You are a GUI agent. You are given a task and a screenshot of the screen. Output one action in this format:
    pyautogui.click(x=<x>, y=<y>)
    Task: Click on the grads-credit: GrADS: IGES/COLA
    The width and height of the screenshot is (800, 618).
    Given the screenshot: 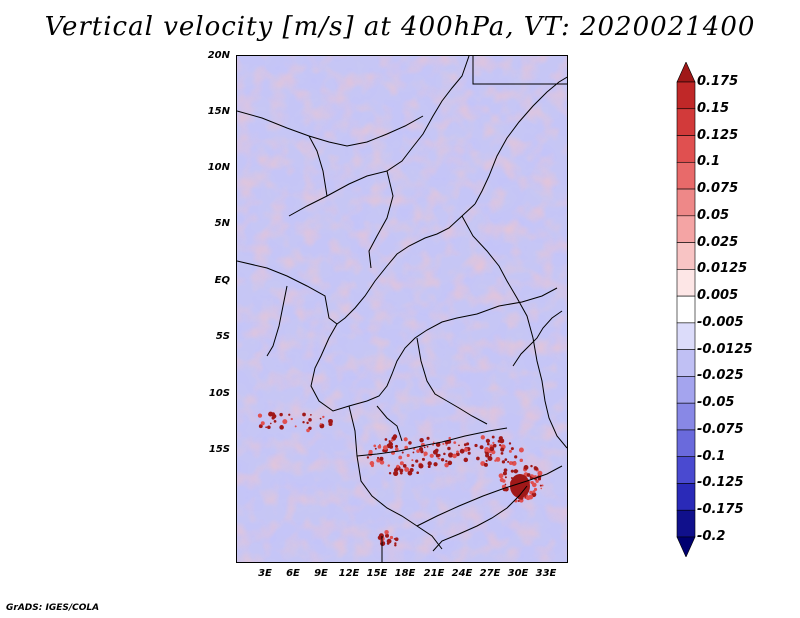 What is the action you would take?
    pyautogui.click(x=53, y=608)
    